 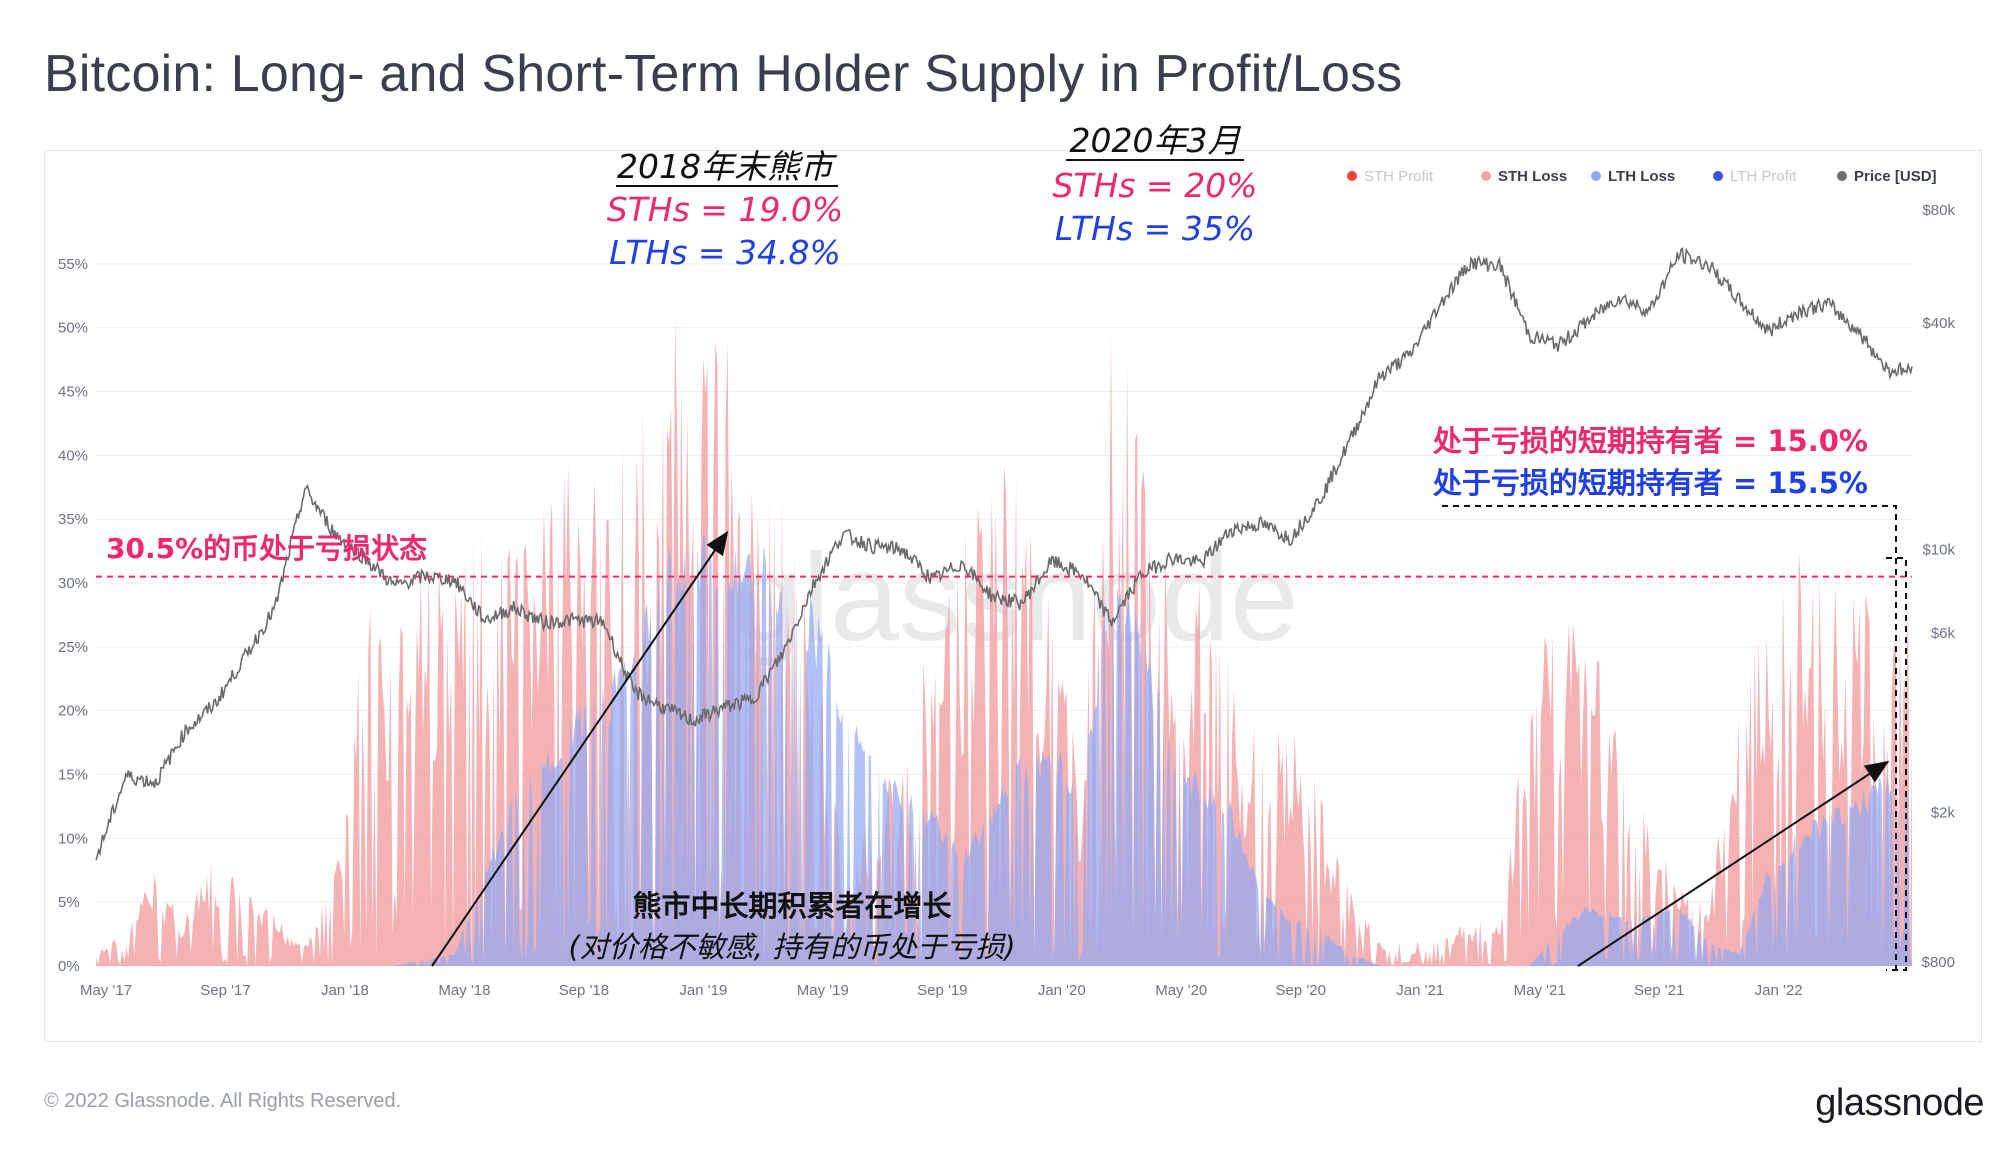 I want to click on mar-2020-lth: LTHs = 35%, so click(x=1155, y=228).